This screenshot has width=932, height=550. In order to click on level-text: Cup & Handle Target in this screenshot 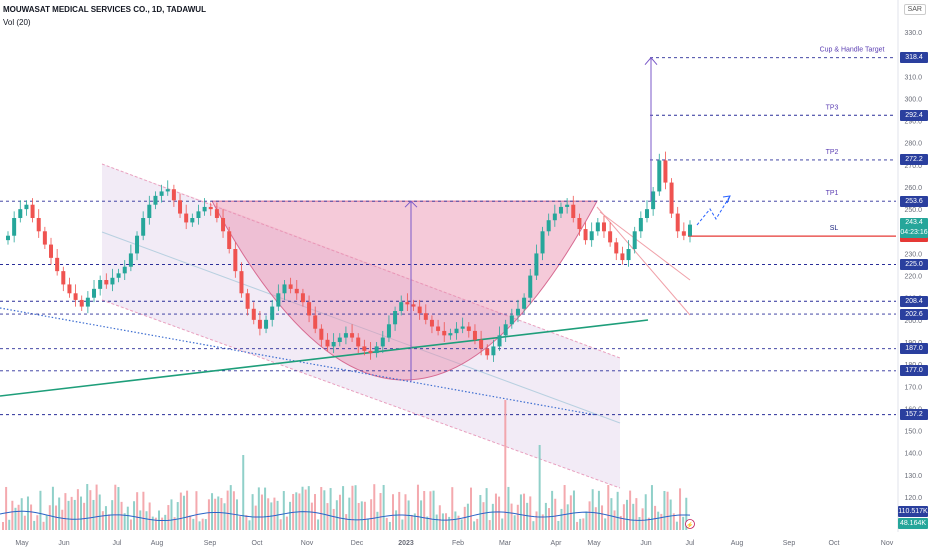, I will do `click(852, 50)`.